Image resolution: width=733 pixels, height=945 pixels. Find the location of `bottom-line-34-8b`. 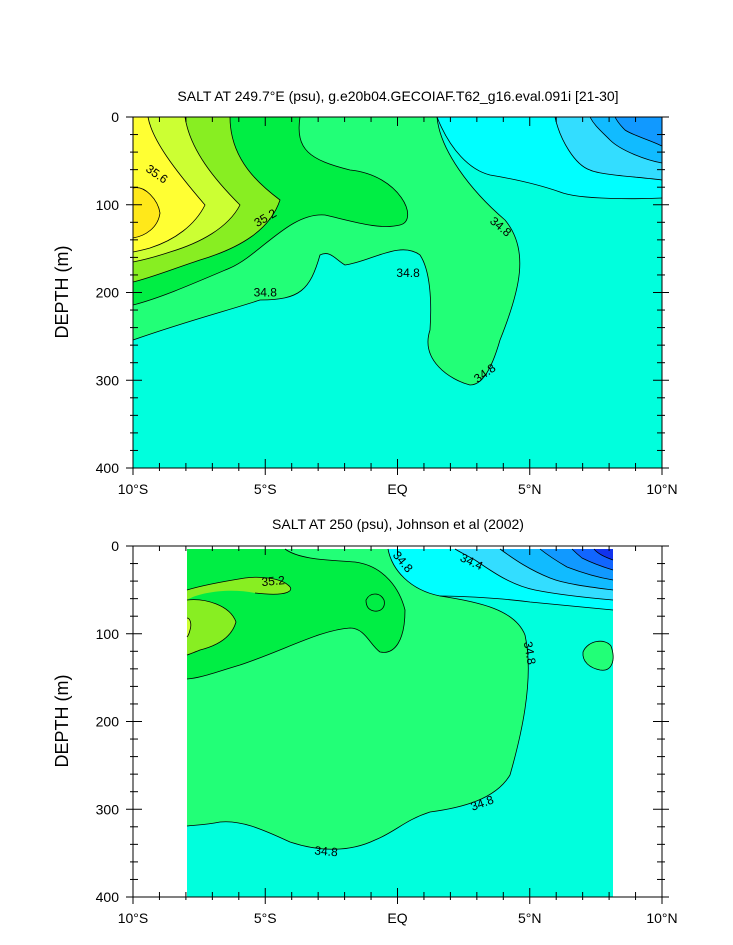

bottom-line-34-8b is located at coordinates (598, 655).